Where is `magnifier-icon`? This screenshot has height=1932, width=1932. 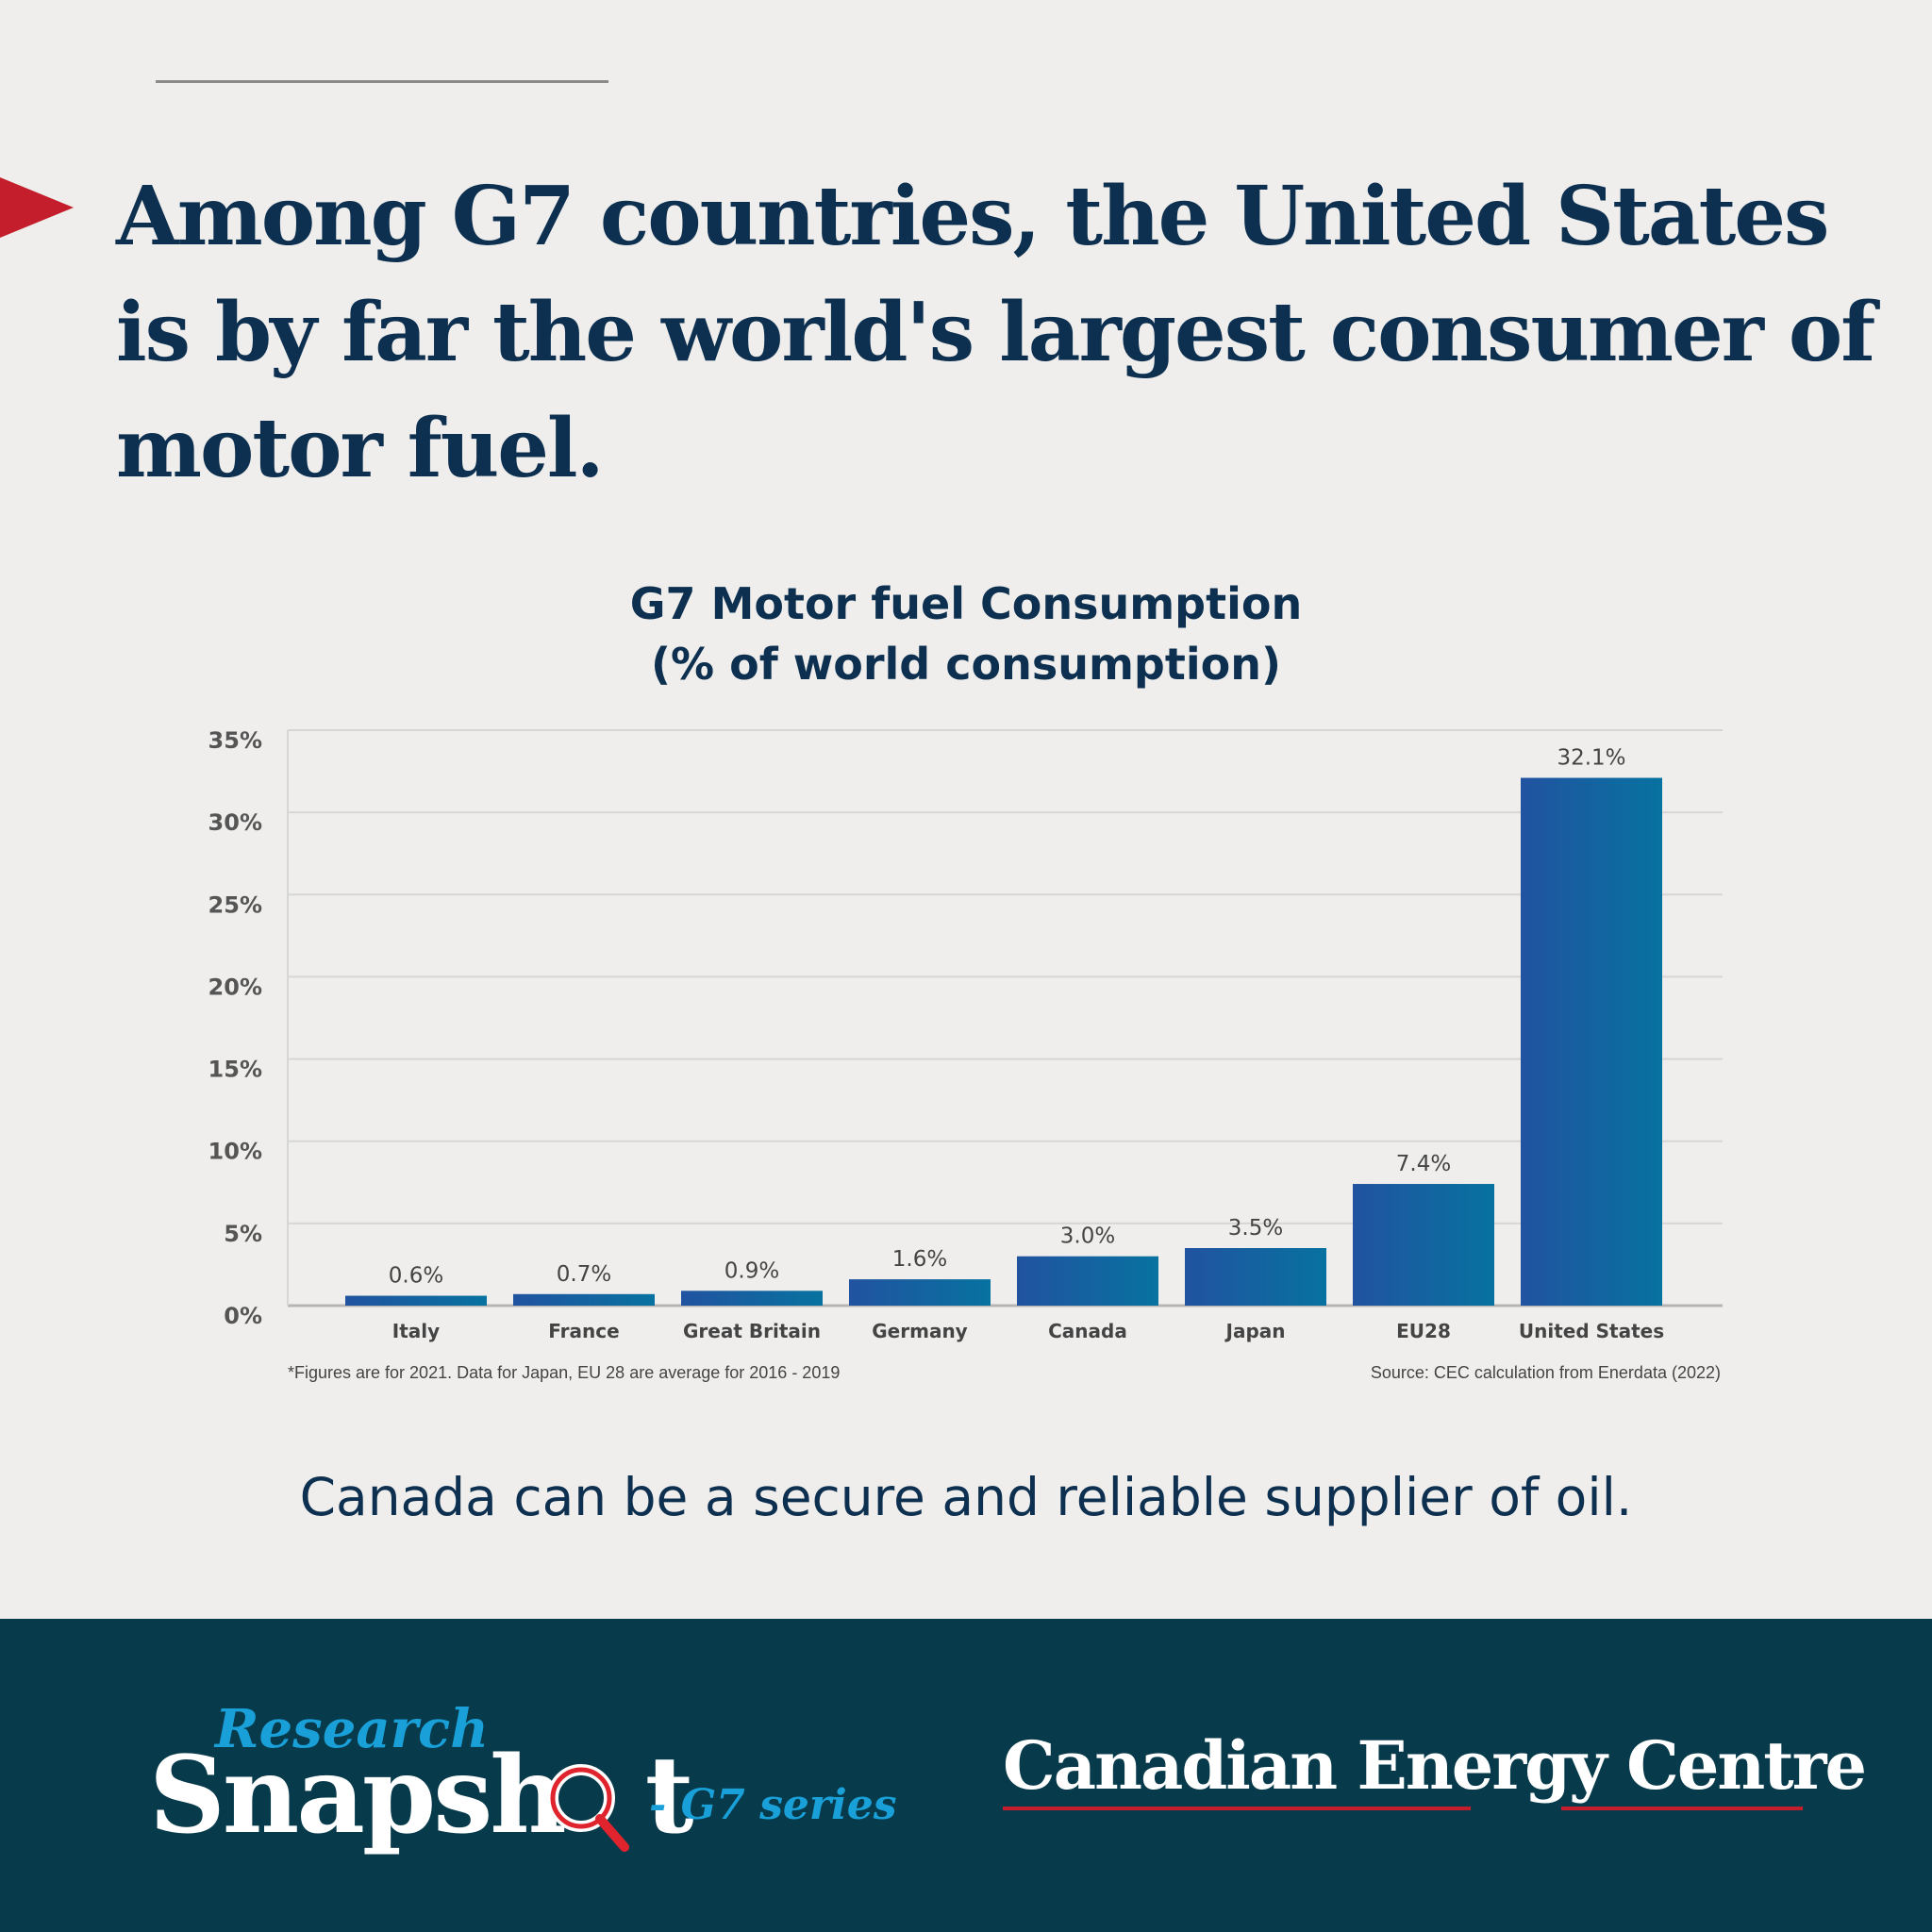 magnifier-icon is located at coordinates (588, 1808).